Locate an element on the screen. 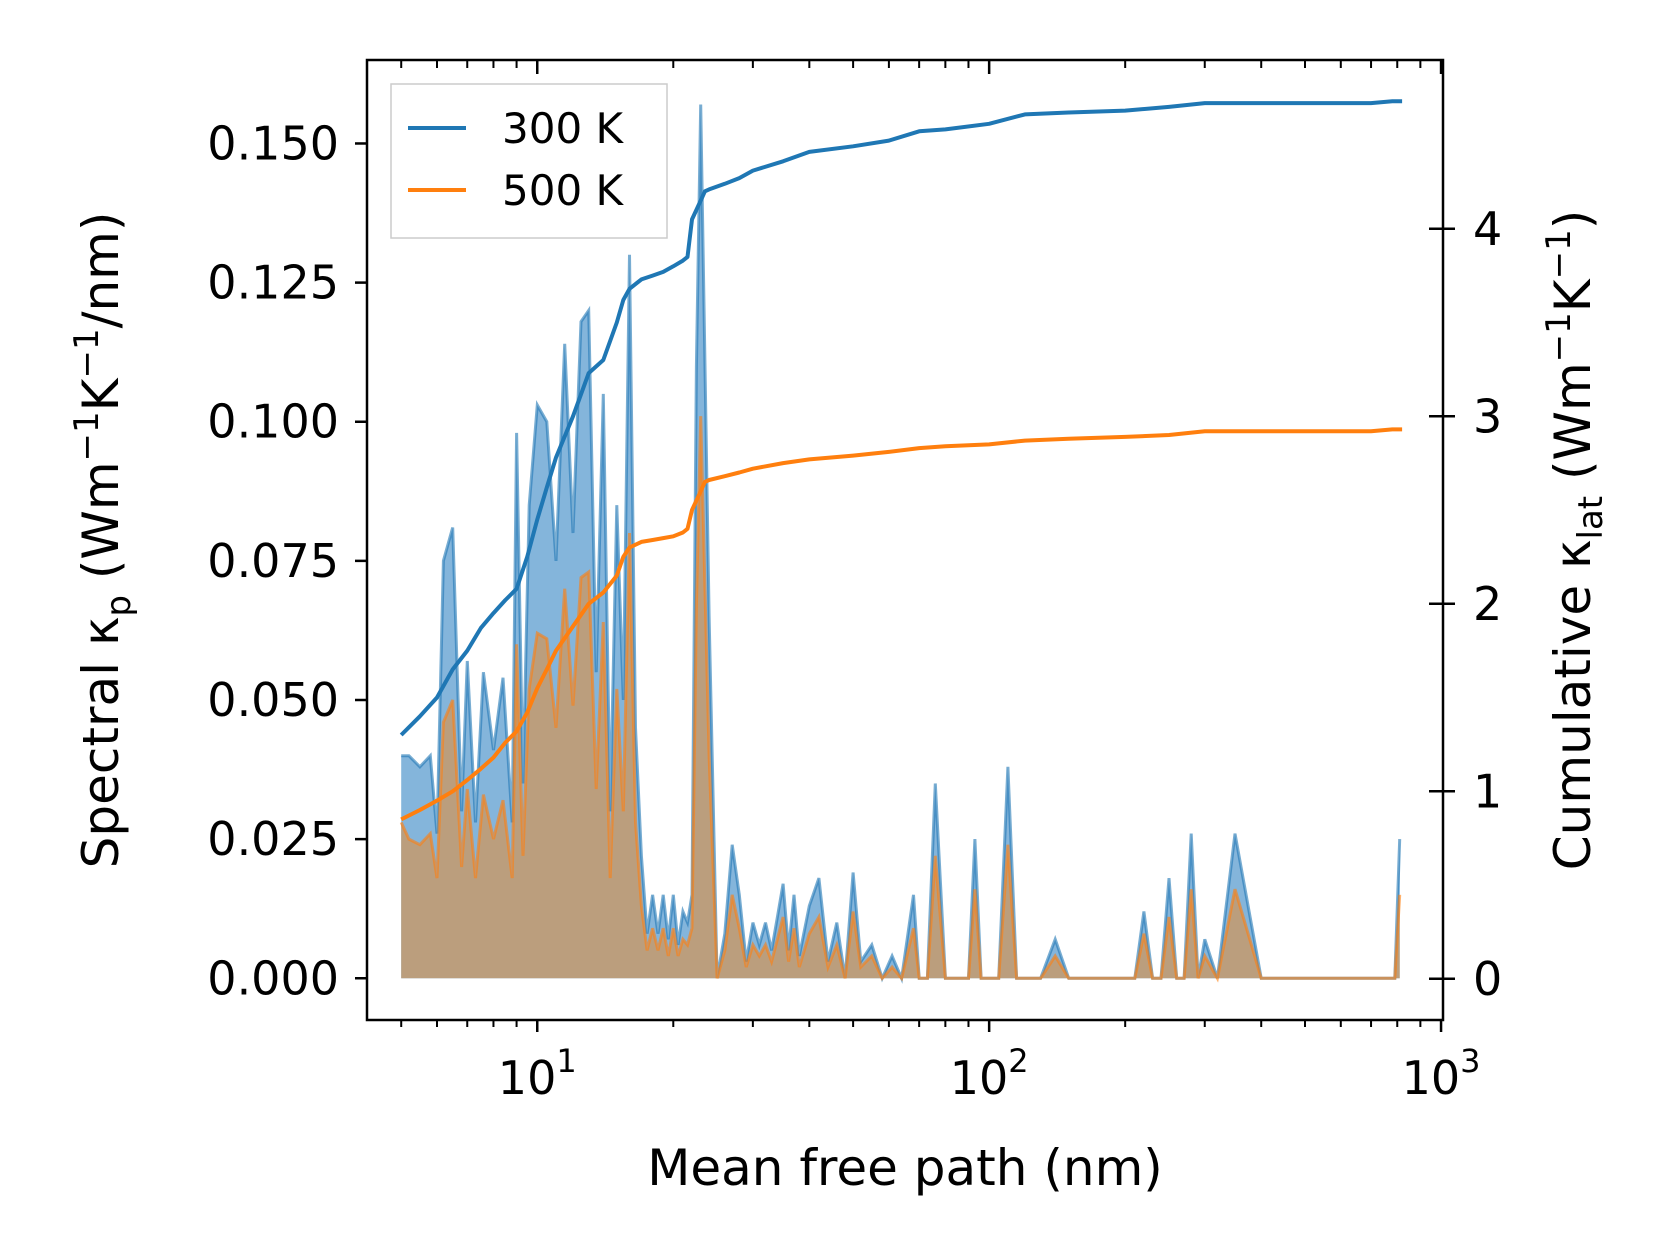 The width and height of the screenshot is (1660, 1254). y-tick-label: 0.050 is located at coordinates (273, 700).